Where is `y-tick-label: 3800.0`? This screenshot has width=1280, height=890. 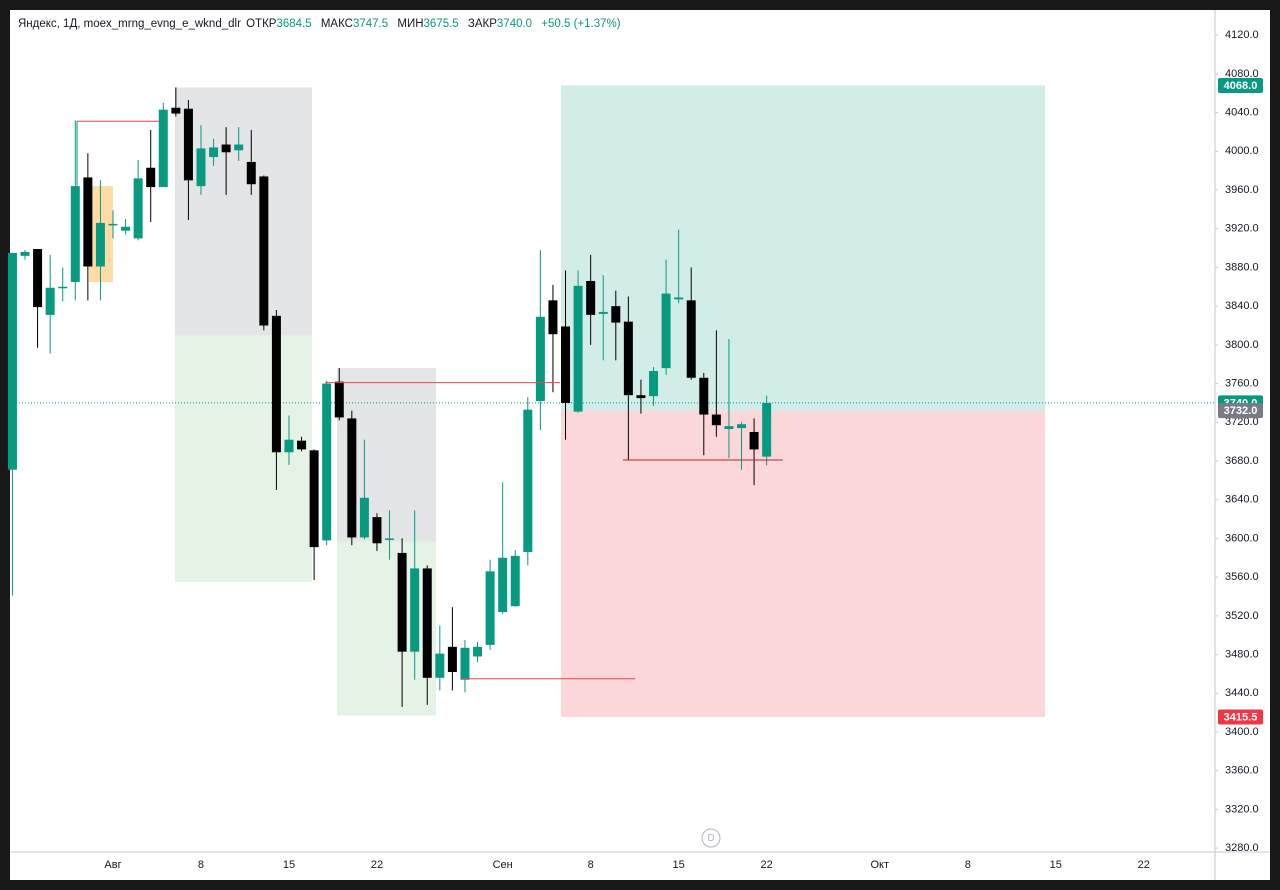
y-tick-label: 3800.0 is located at coordinates (1242, 345).